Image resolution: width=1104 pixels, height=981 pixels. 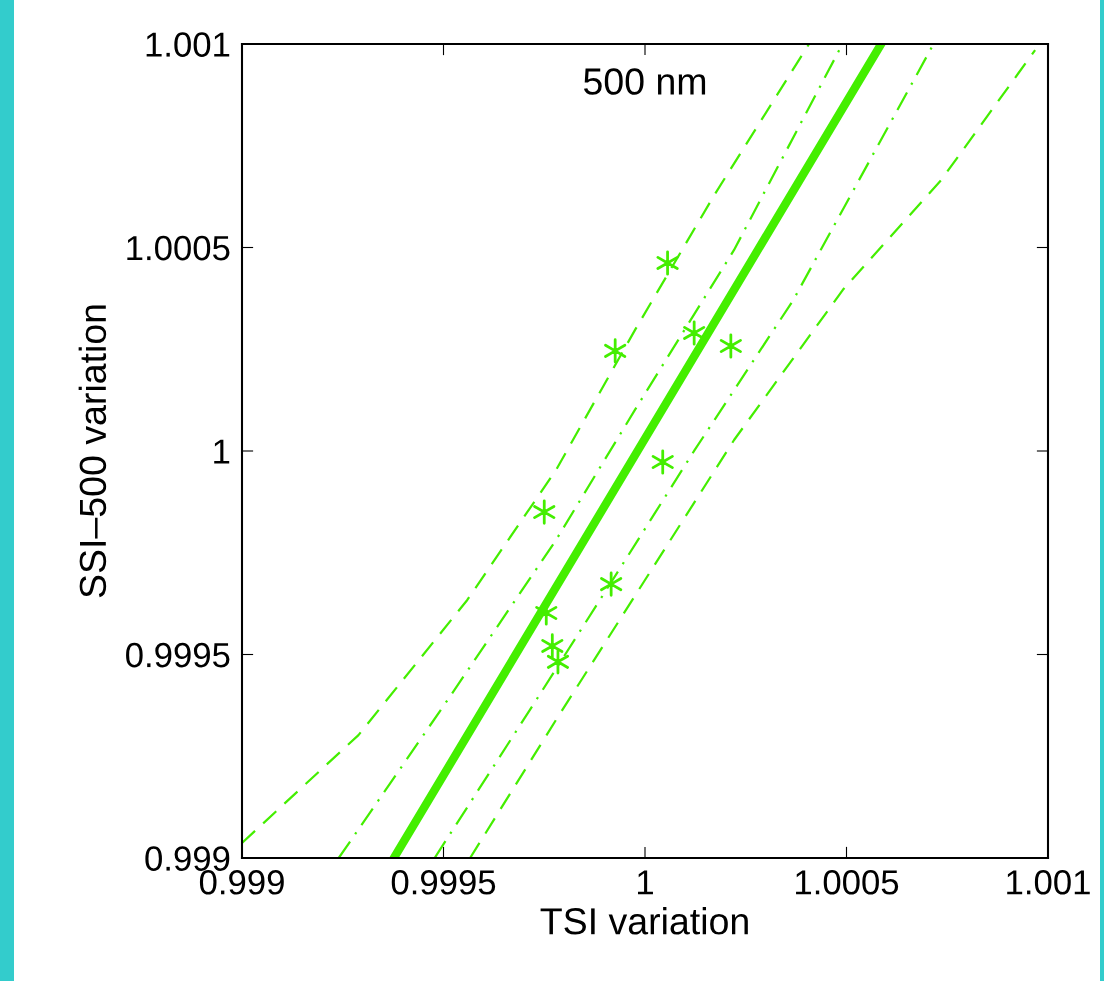 What do you see at coordinates (443, 882) in the screenshot?
I see `x-tick-label: 0.9995` at bounding box center [443, 882].